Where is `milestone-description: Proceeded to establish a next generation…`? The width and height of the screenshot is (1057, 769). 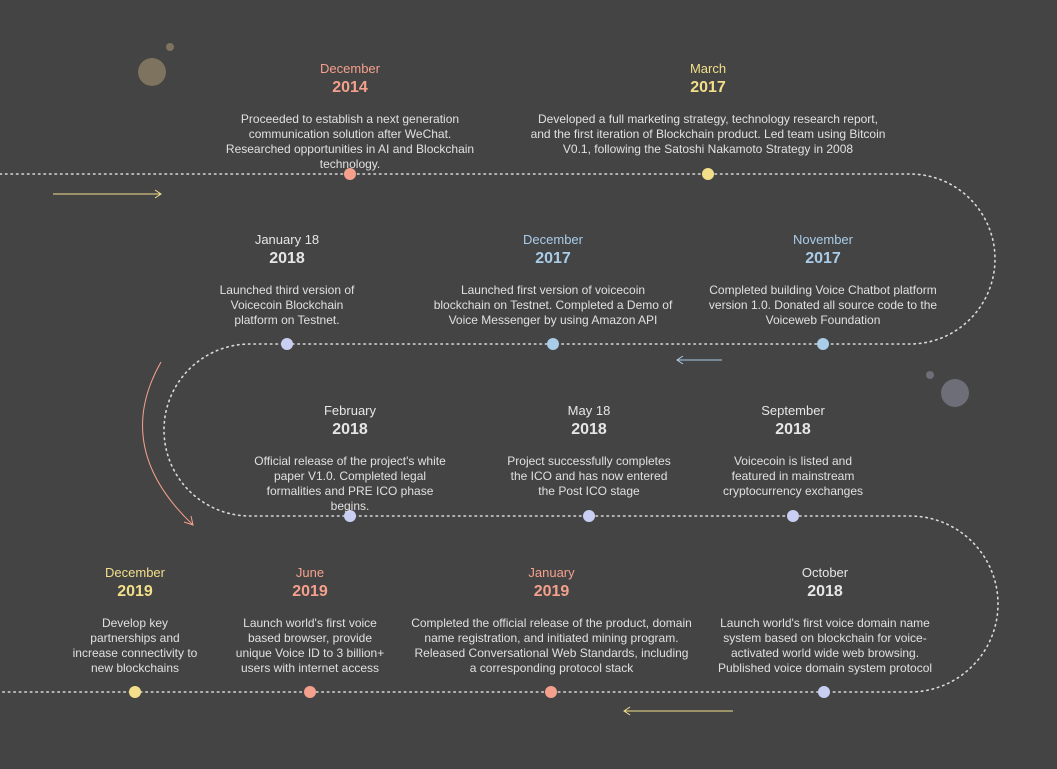 milestone-description: Proceeded to establish a next generation… is located at coordinates (350, 141).